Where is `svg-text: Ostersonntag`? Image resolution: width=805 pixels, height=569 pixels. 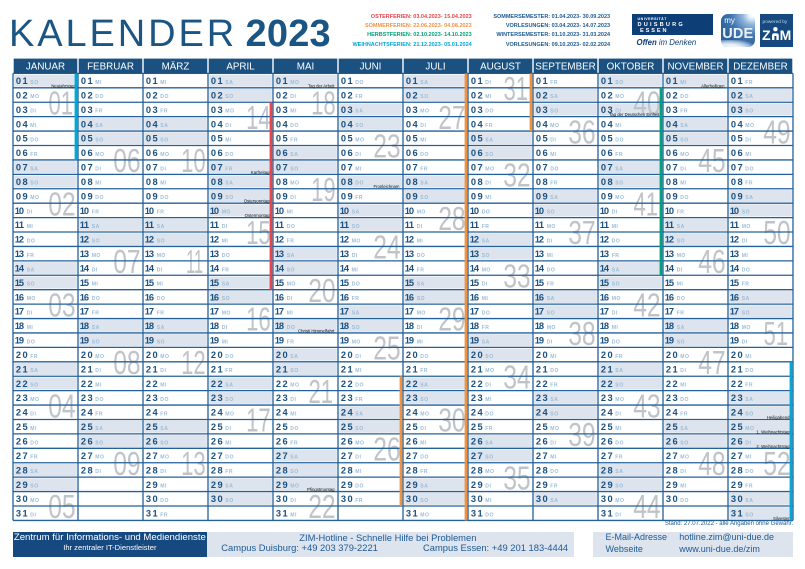 svg-text: Ostersonntag is located at coordinates (257, 201).